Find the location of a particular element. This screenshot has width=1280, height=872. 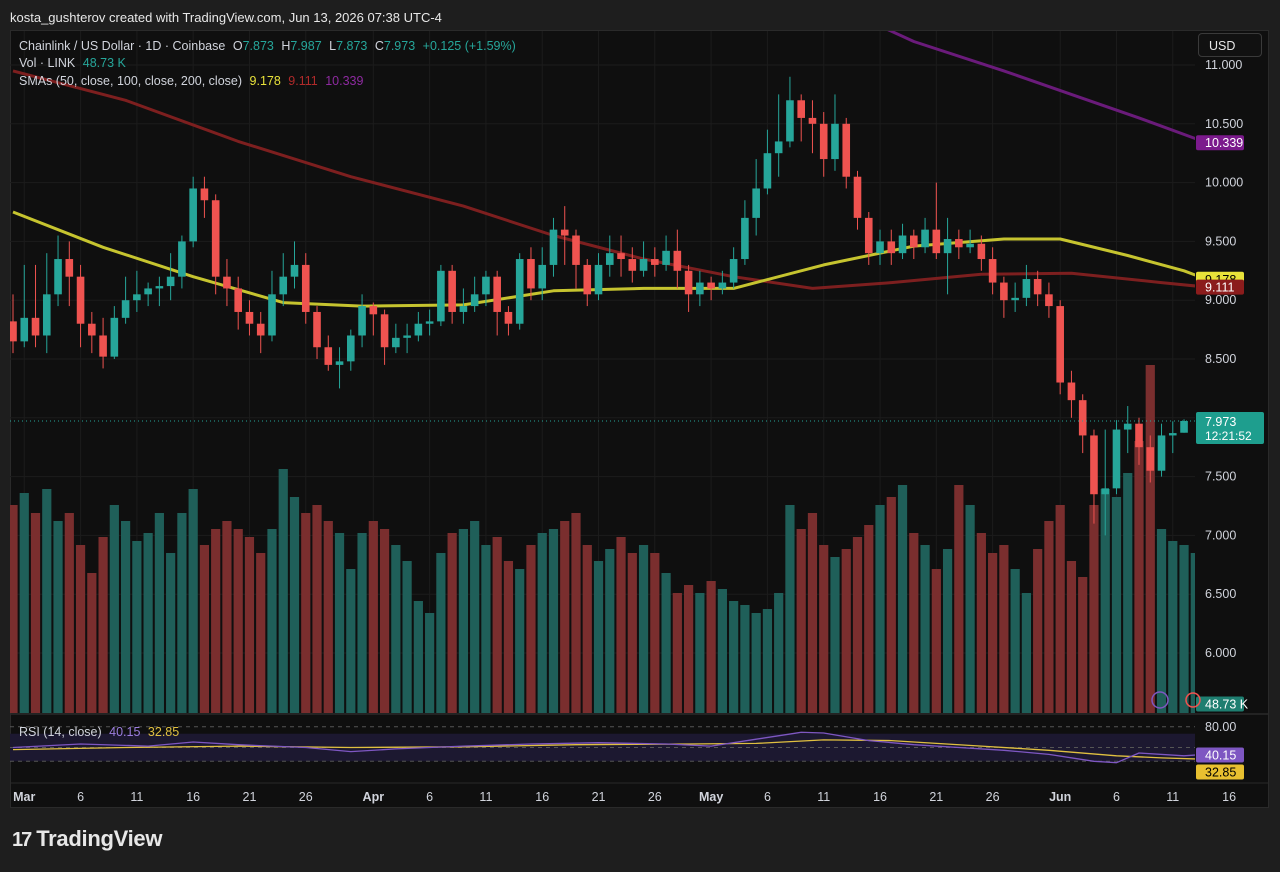

legend-symbol: Chainlink / US Dollar · 1D · Coinbase is located at coordinates (122, 46).